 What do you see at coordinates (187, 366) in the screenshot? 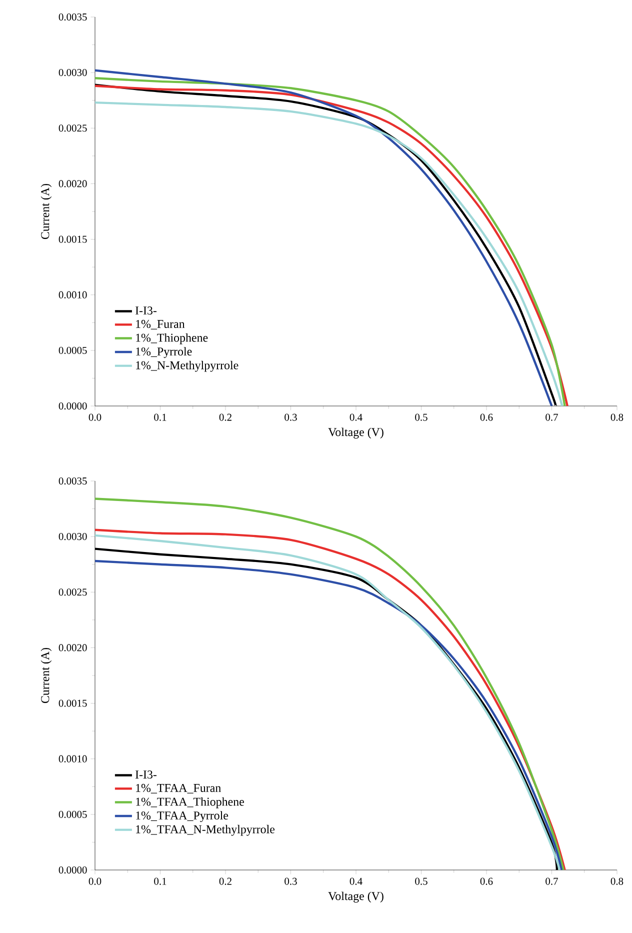
I see `legend-label: 1%_N-Methylpyrrole` at bounding box center [187, 366].